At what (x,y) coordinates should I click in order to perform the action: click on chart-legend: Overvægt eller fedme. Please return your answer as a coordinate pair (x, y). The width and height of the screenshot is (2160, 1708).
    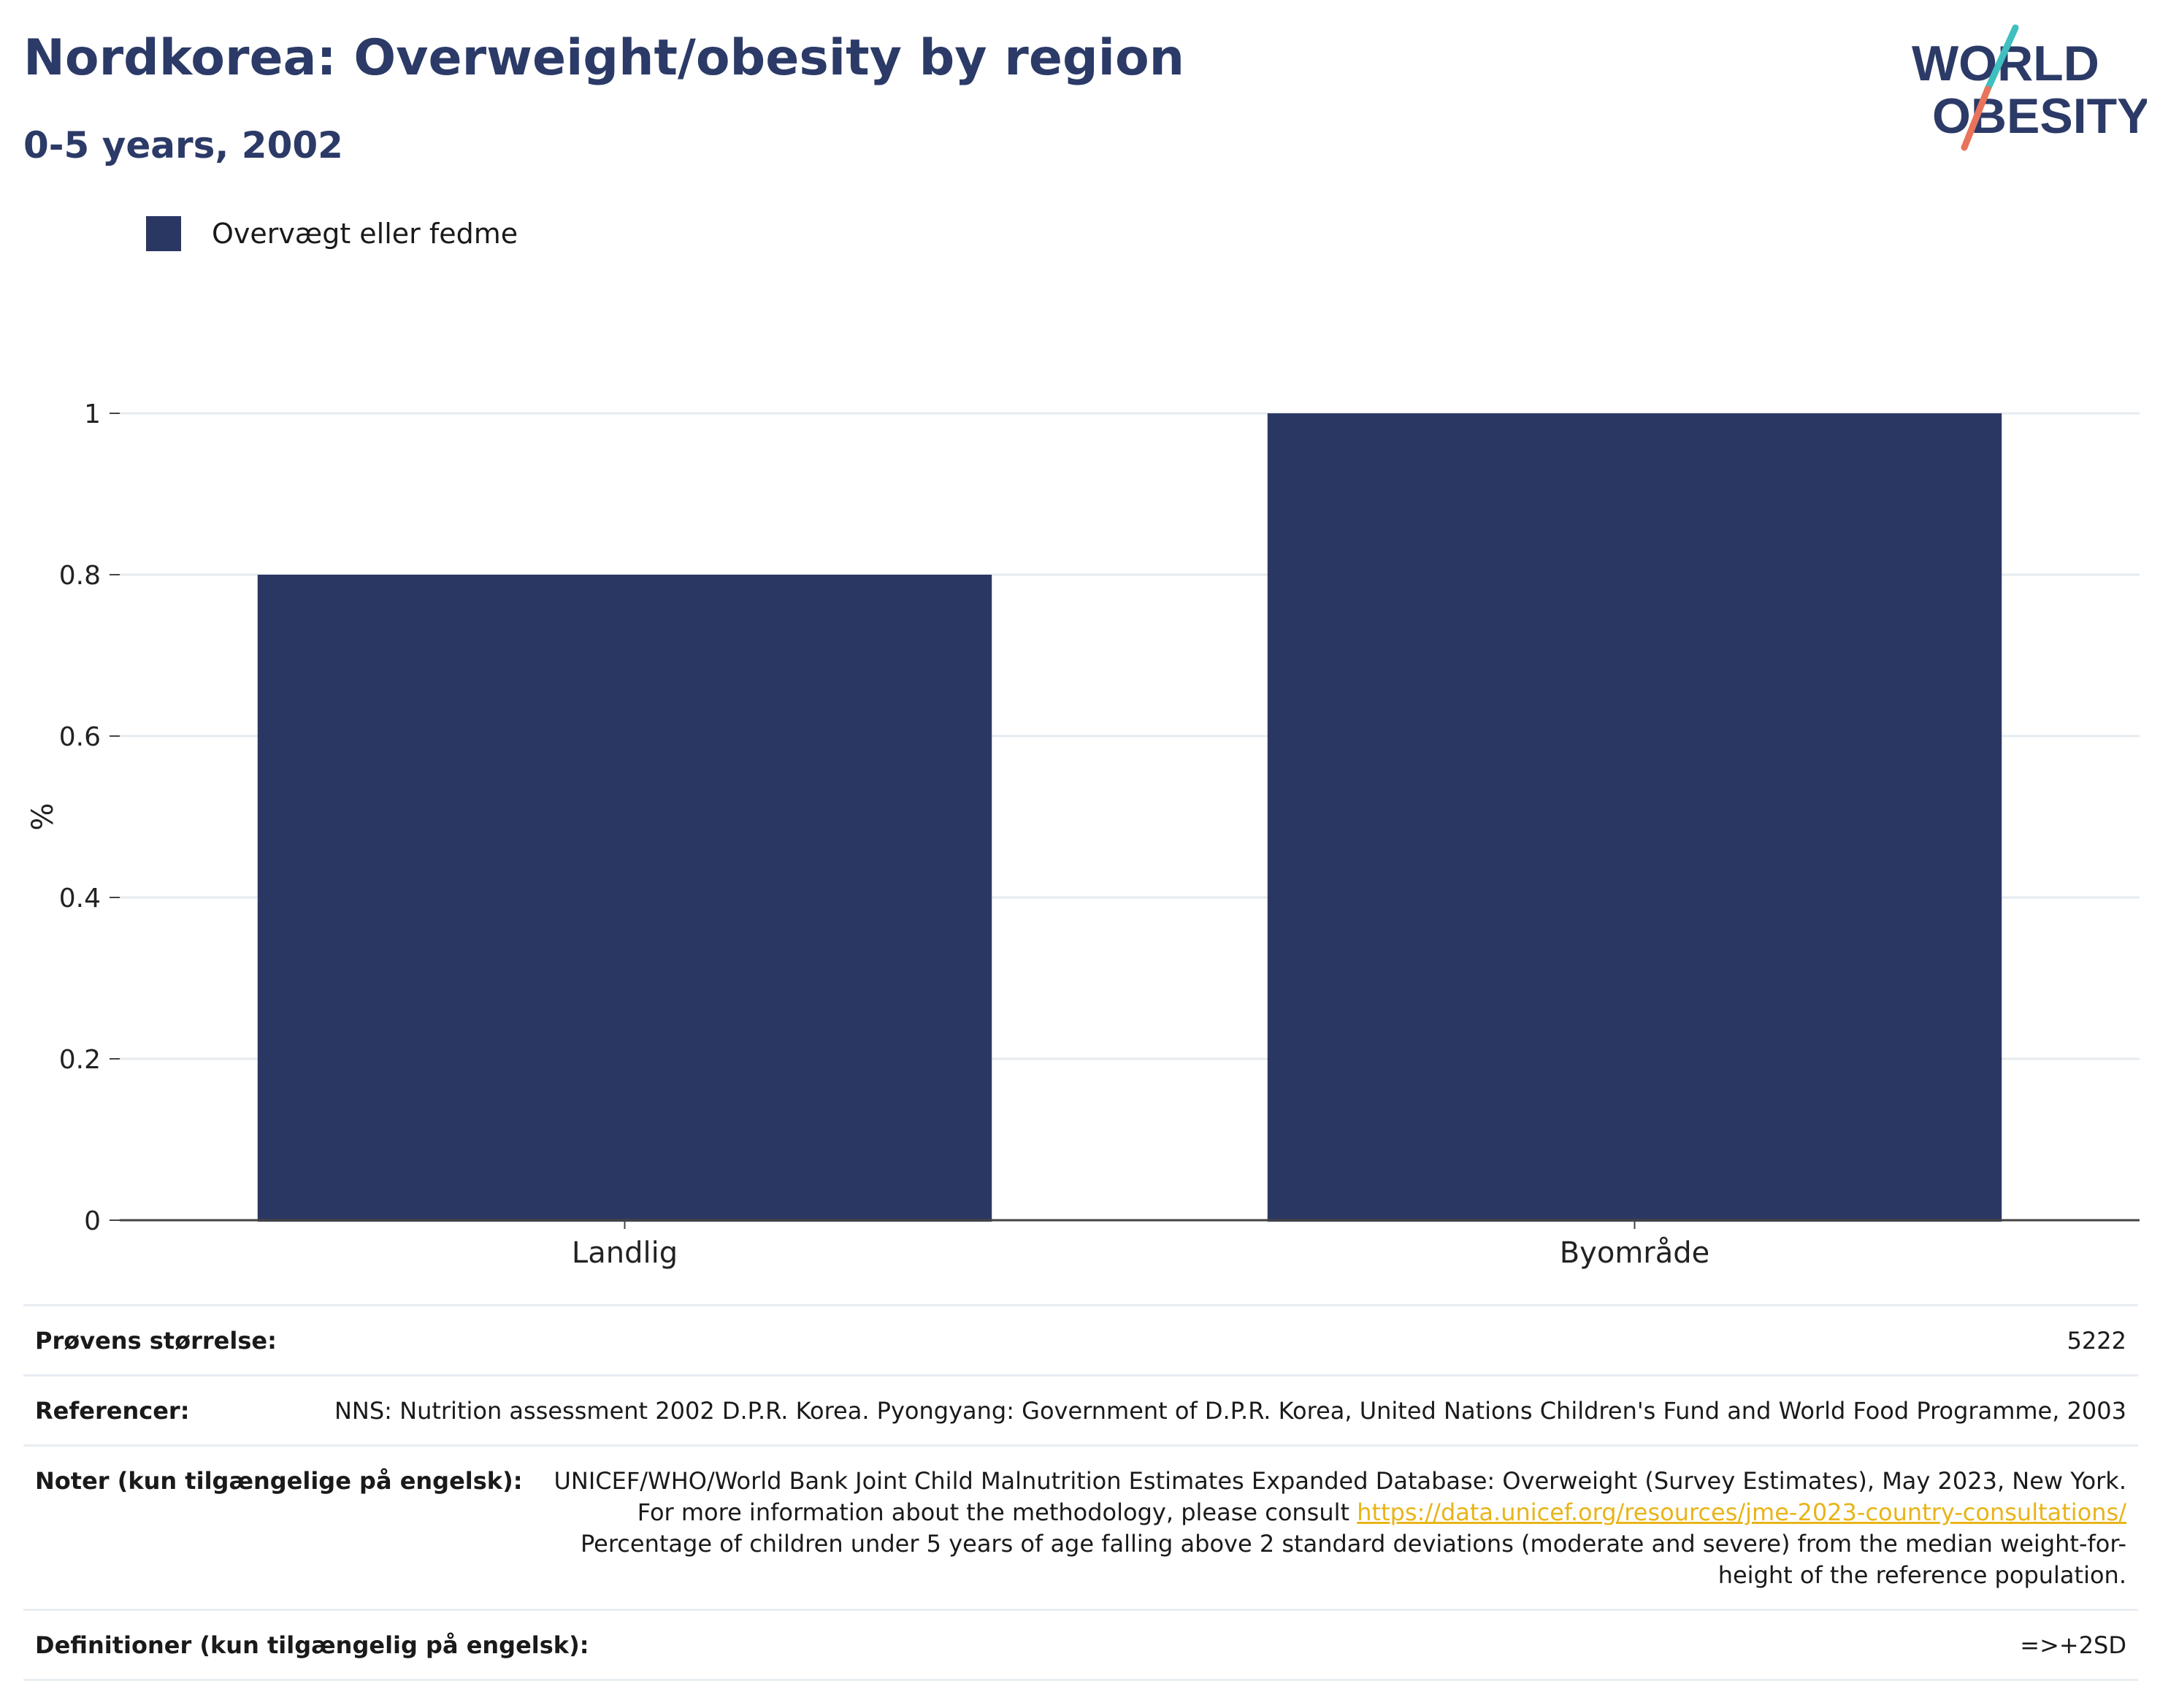
    Looking at the image, I should click on (332, 233).